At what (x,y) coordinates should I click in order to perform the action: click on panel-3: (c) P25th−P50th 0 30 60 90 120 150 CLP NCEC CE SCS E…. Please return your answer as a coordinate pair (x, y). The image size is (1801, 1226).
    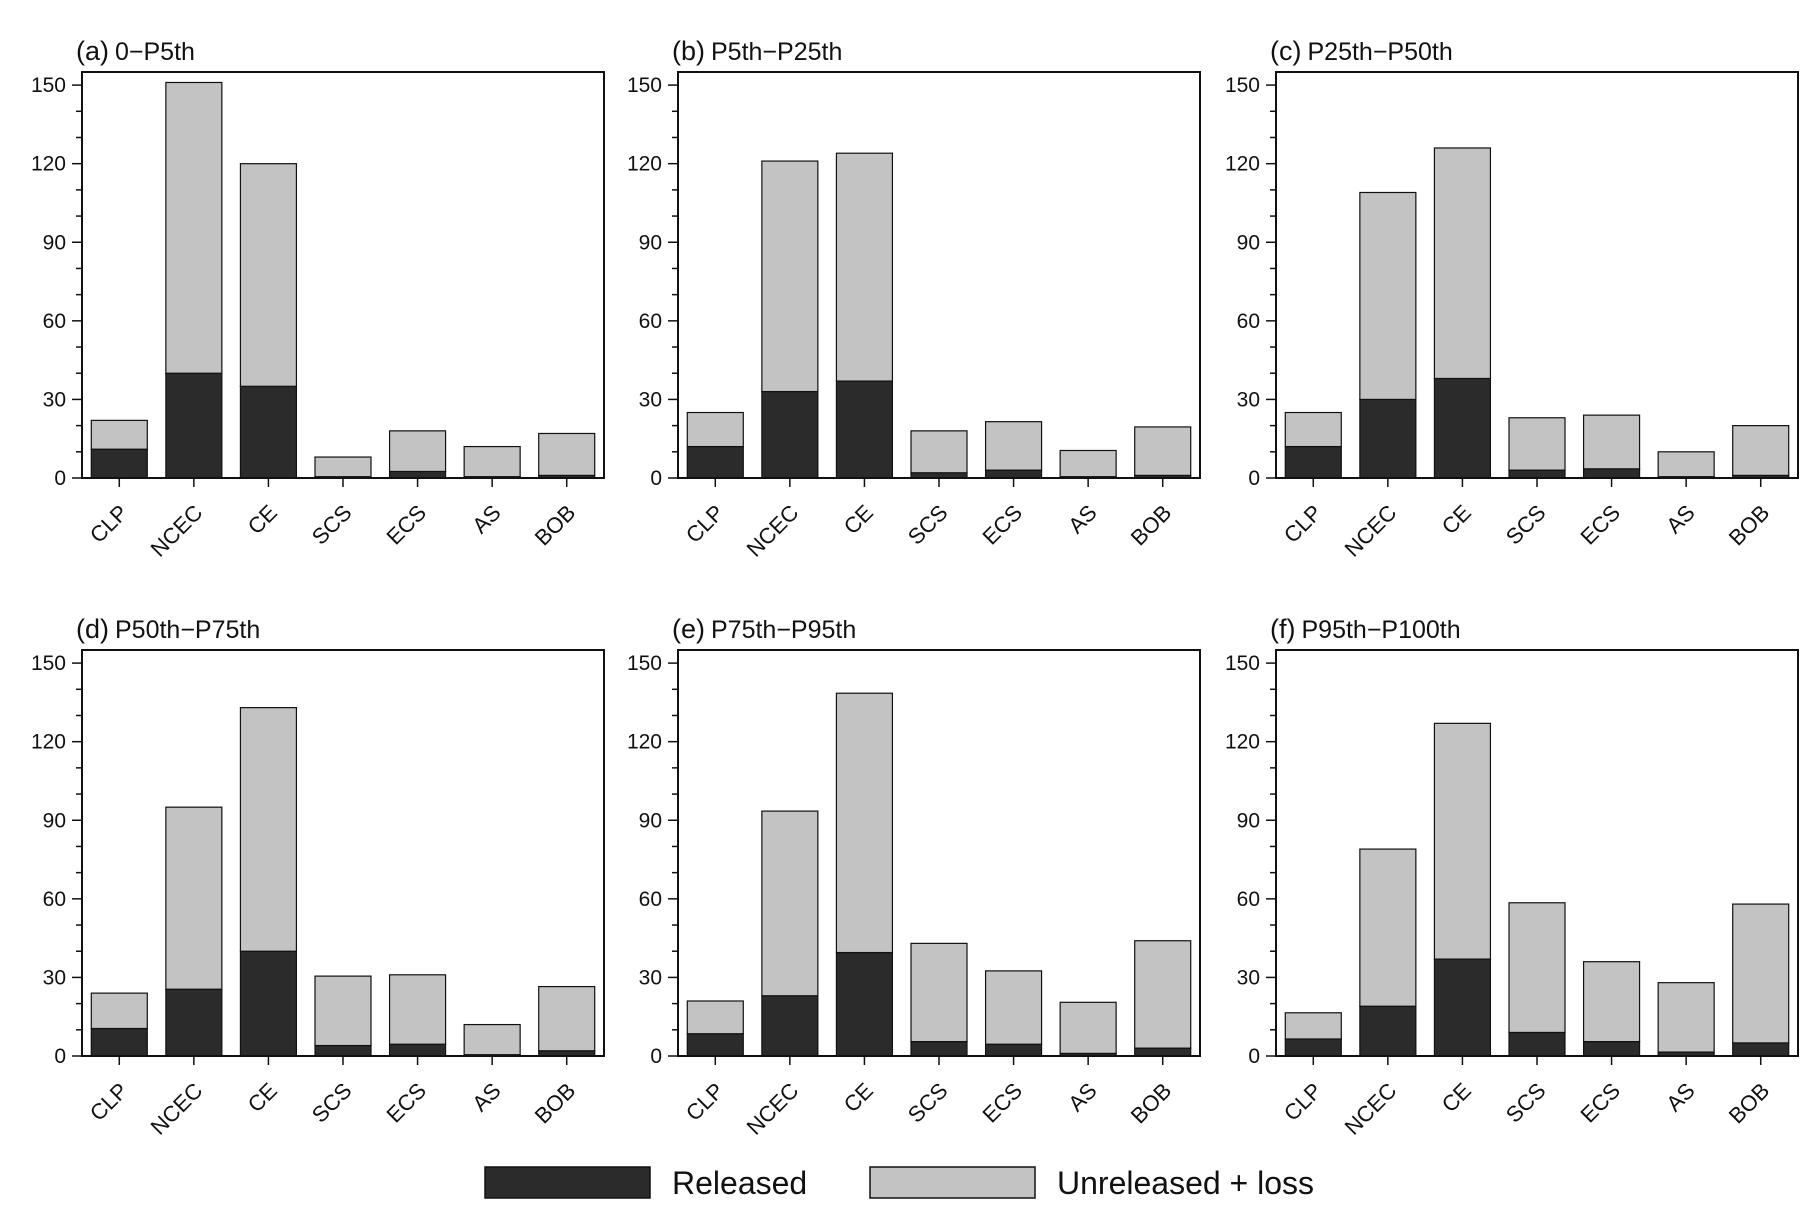
    Looking at the image, I should click on (1512, 299).